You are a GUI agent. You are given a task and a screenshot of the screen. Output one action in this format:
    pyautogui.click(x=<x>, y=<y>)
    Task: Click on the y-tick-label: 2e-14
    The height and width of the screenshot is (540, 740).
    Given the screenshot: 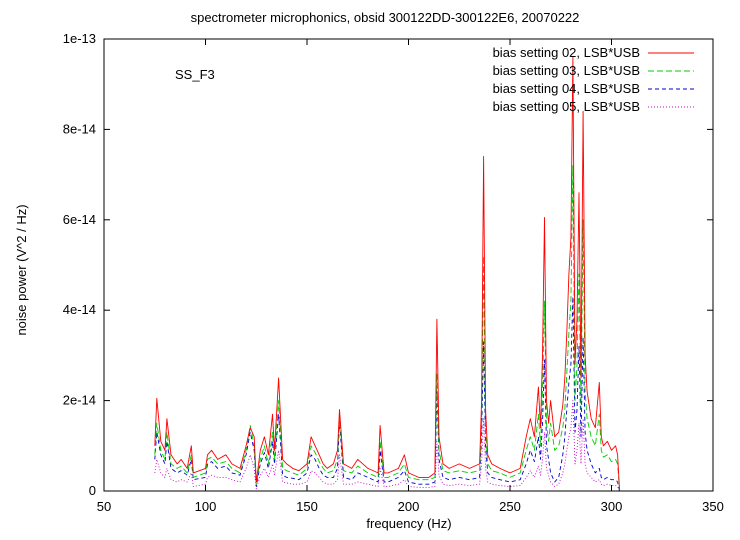 What is the action you would take?
    pyautogui.click(x=79, y=400)
    